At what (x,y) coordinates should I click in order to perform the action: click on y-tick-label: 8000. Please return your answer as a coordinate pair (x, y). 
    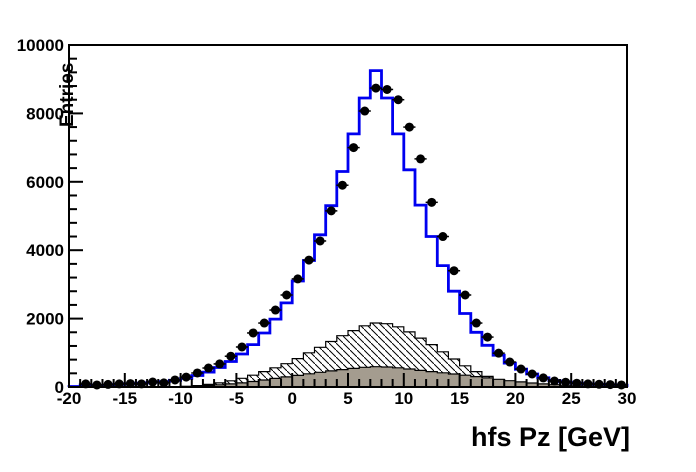
    Looking at the image, I should click on (45, 113).